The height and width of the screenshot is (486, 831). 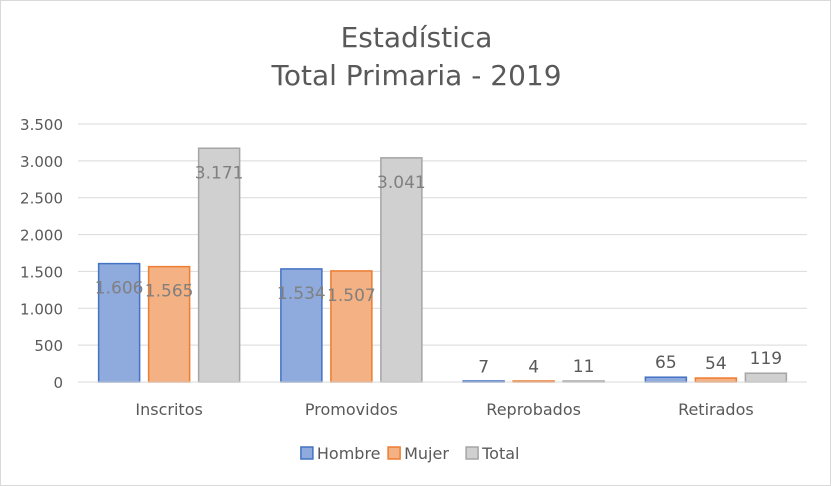 What do you see at coordinates (41, 162) in the screenshot?
I see `y-tick-label-6: 3.000` at bounding box center [41, 162].